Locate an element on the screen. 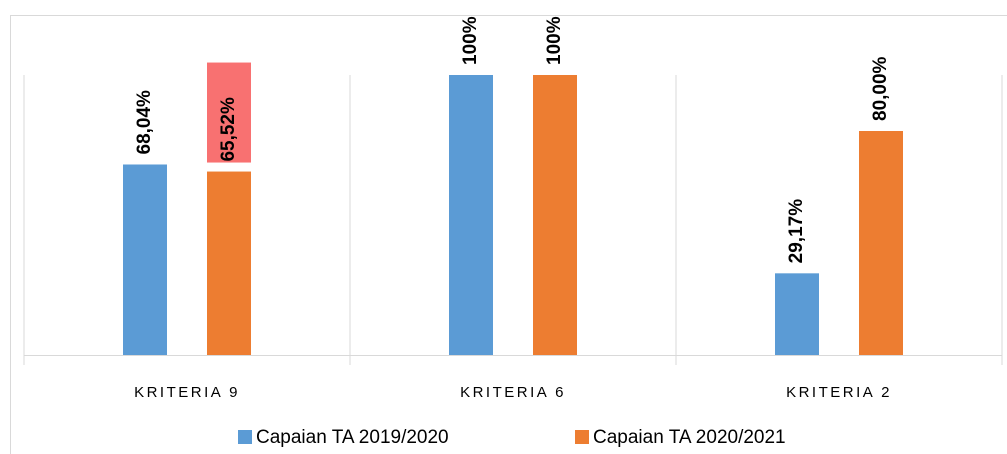 This screenshot has height=454, width=1007. value-label: 65,52% is located at coordinates (228, 129).